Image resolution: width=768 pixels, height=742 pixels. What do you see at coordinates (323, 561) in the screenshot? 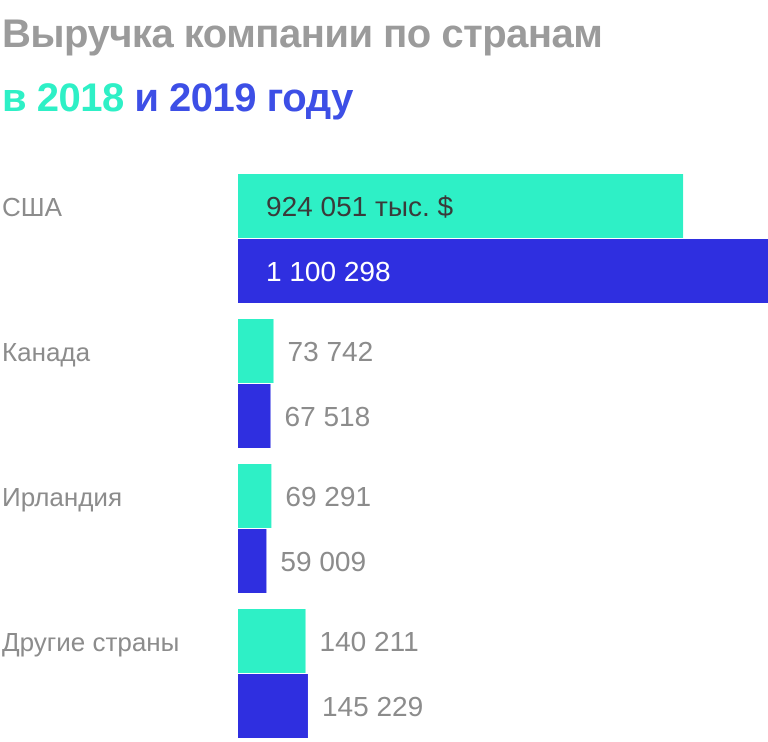
I see `value-label: 59 009` at bounding box center [323, 561].